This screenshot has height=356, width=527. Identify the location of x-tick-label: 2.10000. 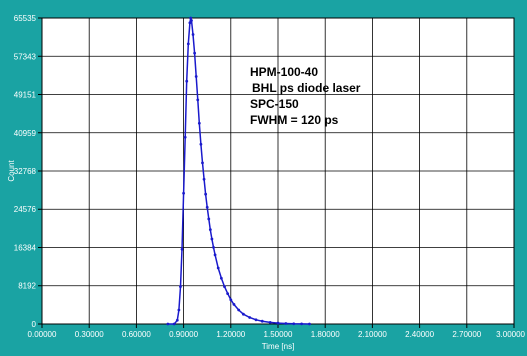
(372, 334).